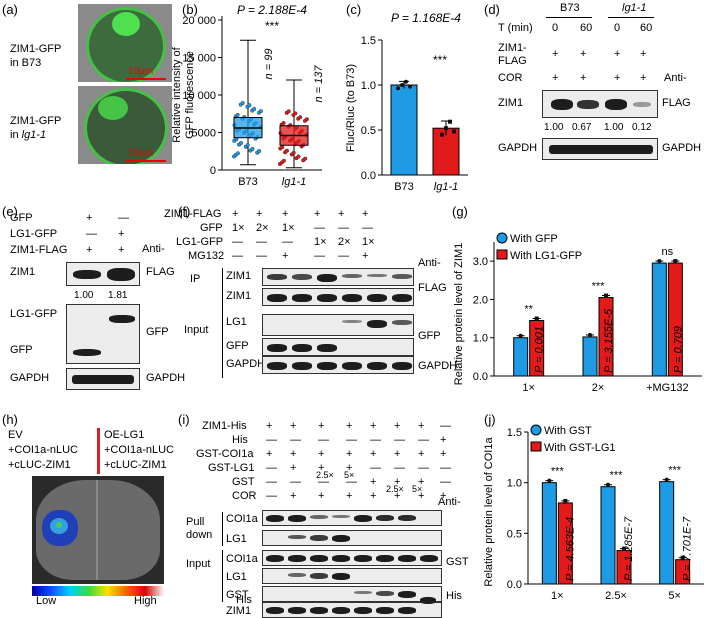 This screenshot has height=618, width=709. I want to click on f-ab-gfp: GFP, so click(429, 336).